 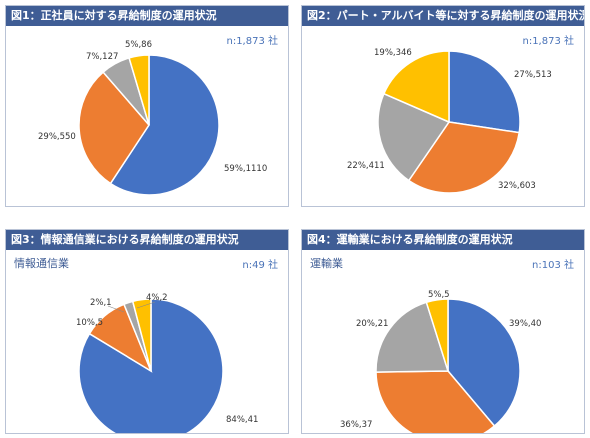 I want to click on panel-title: 図3：情報通信業における昇給制度の運用状況, so click(x=147, y=240).